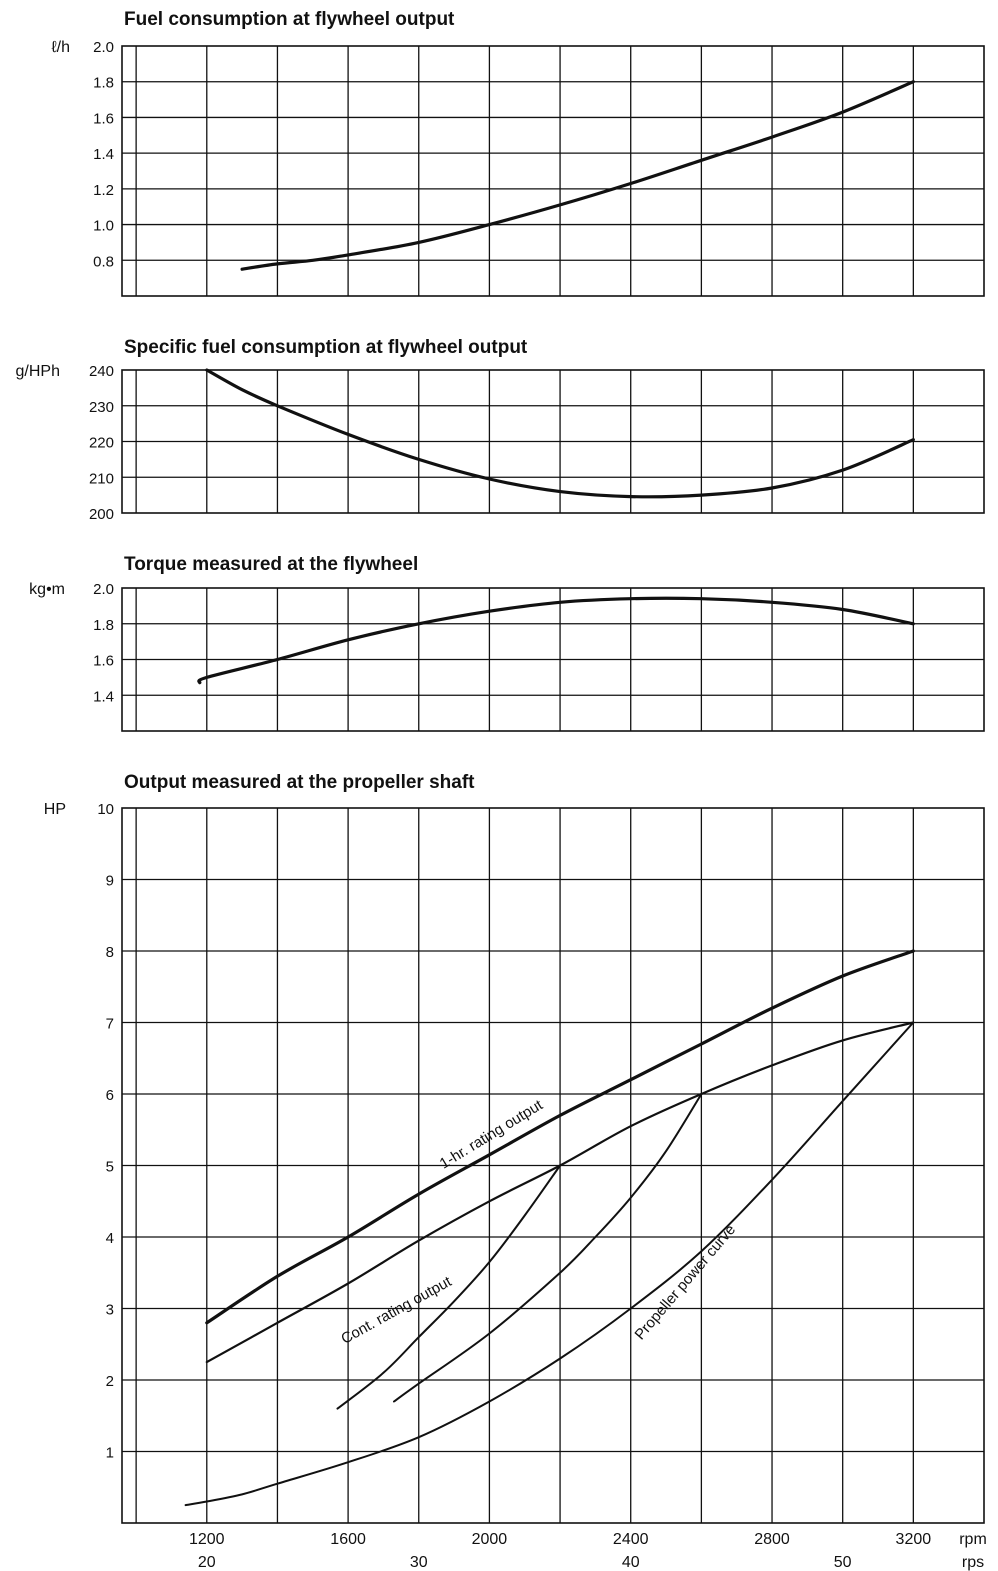 This screenshot has height=1571, width=998. What do you see at coordinates (492, 1134) in the screenshot?
I see `series-annotation: 1-hr. rating output` at bounding box center [492, 1134].